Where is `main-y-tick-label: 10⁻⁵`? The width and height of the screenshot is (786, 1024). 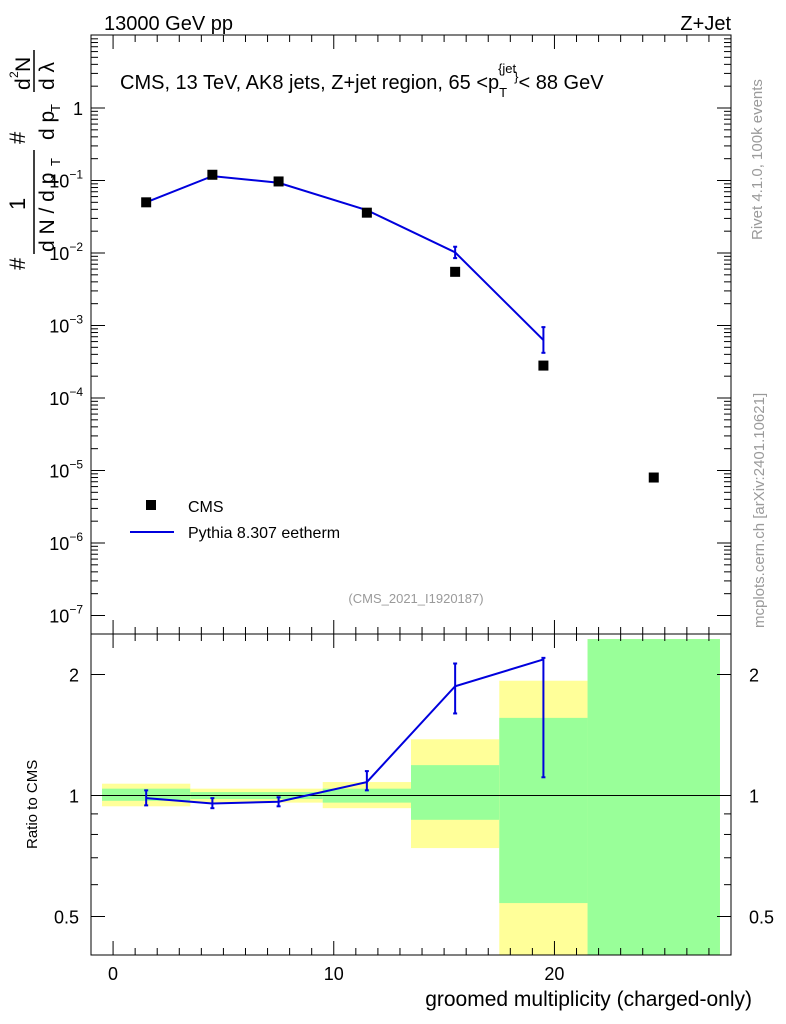
main-y-tick-label: 10⁻⁵ is located at coordinates (66, 470).